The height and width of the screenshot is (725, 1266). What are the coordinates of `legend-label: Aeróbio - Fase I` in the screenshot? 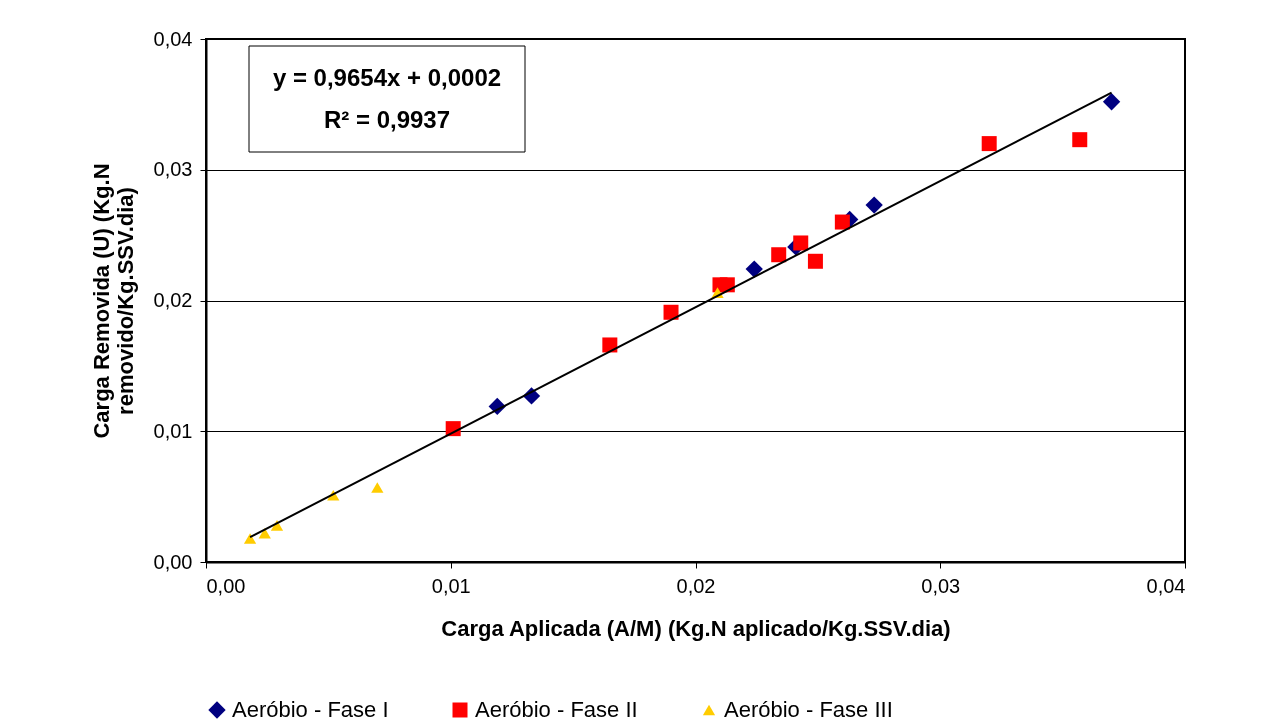 It's located at (310, 709).